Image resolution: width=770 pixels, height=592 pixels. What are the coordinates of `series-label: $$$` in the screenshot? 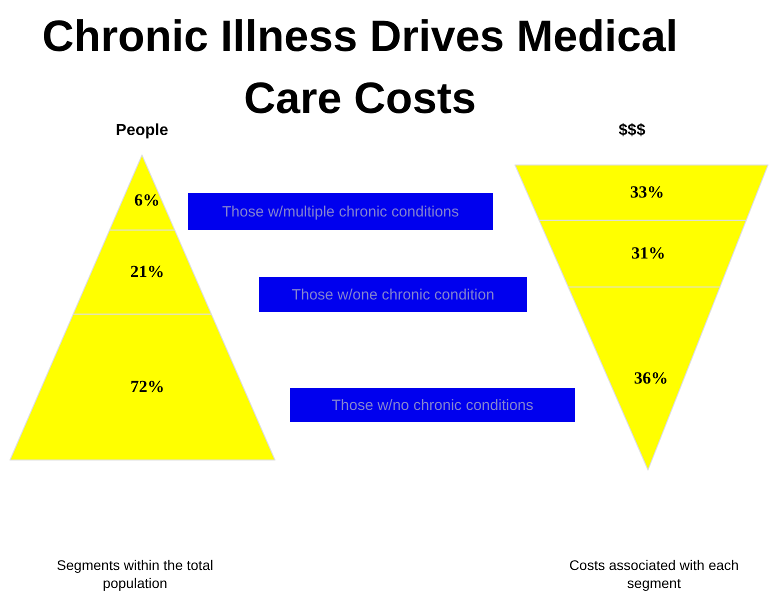 It's located at (632, 130).